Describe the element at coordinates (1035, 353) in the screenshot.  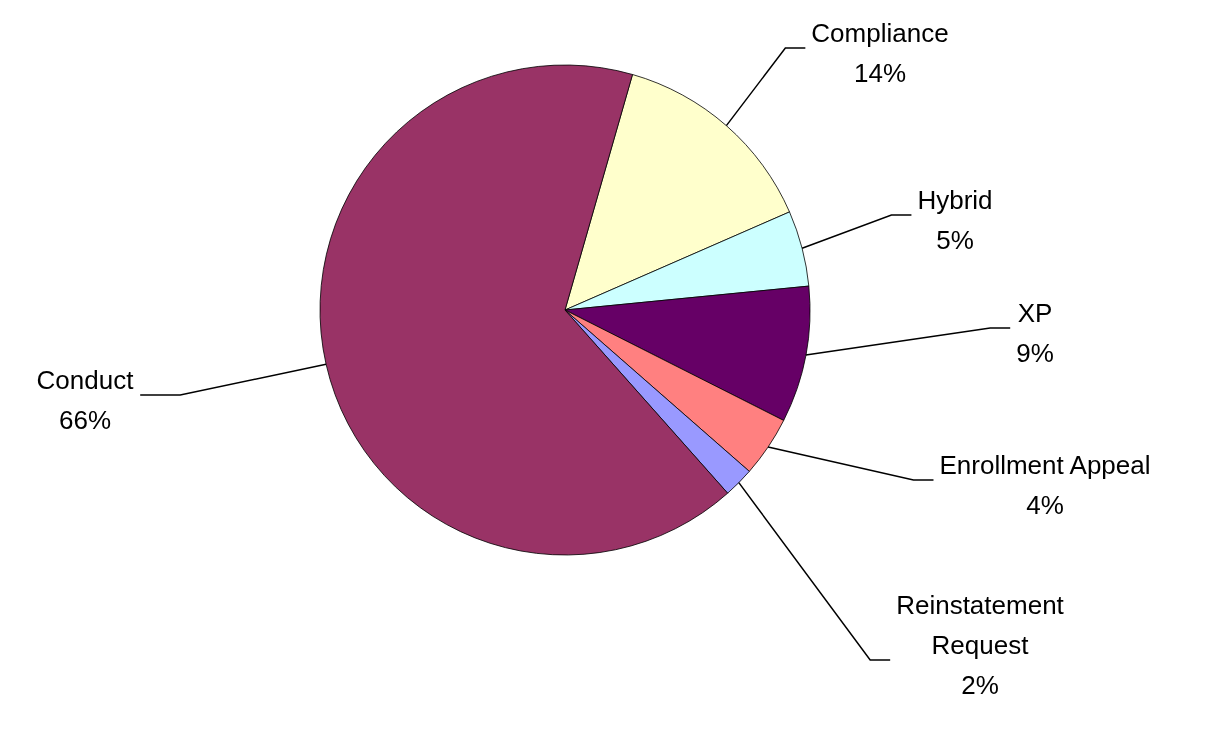
I see `data-label: 9%` at that location.